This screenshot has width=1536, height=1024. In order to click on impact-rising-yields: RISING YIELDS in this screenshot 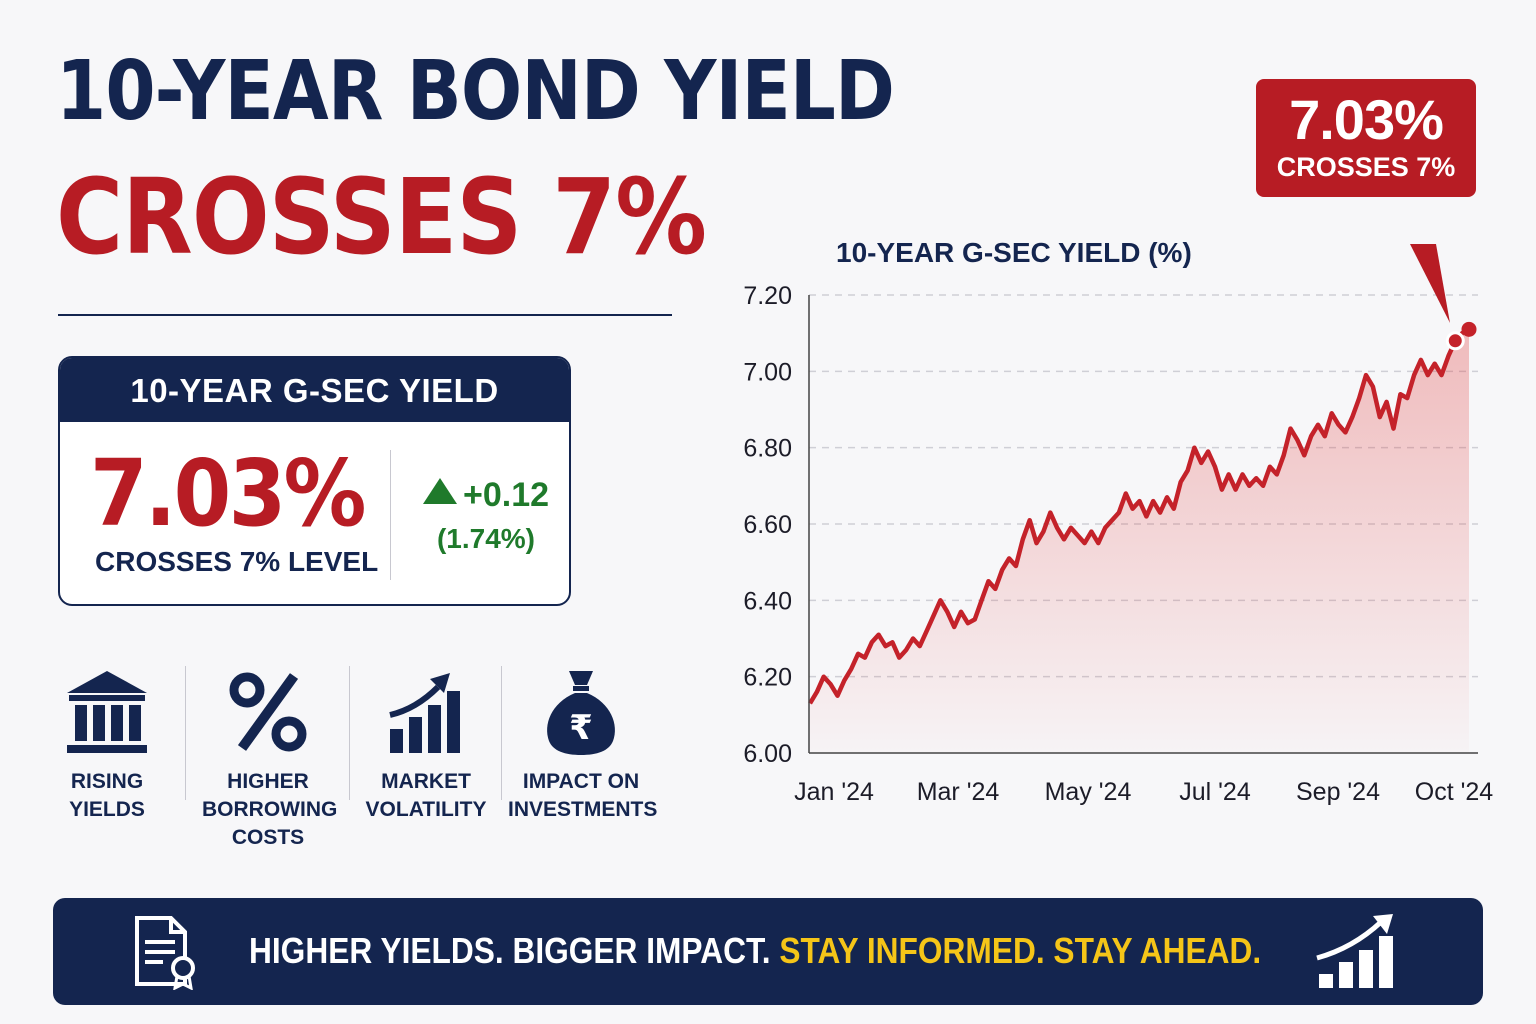, I will do `click(107, 743)`.